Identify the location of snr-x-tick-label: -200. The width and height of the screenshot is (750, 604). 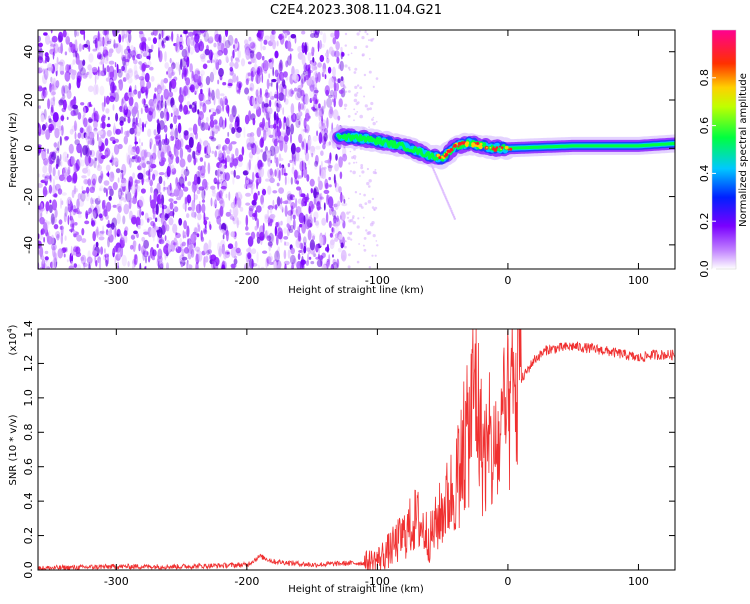
(246, 581).